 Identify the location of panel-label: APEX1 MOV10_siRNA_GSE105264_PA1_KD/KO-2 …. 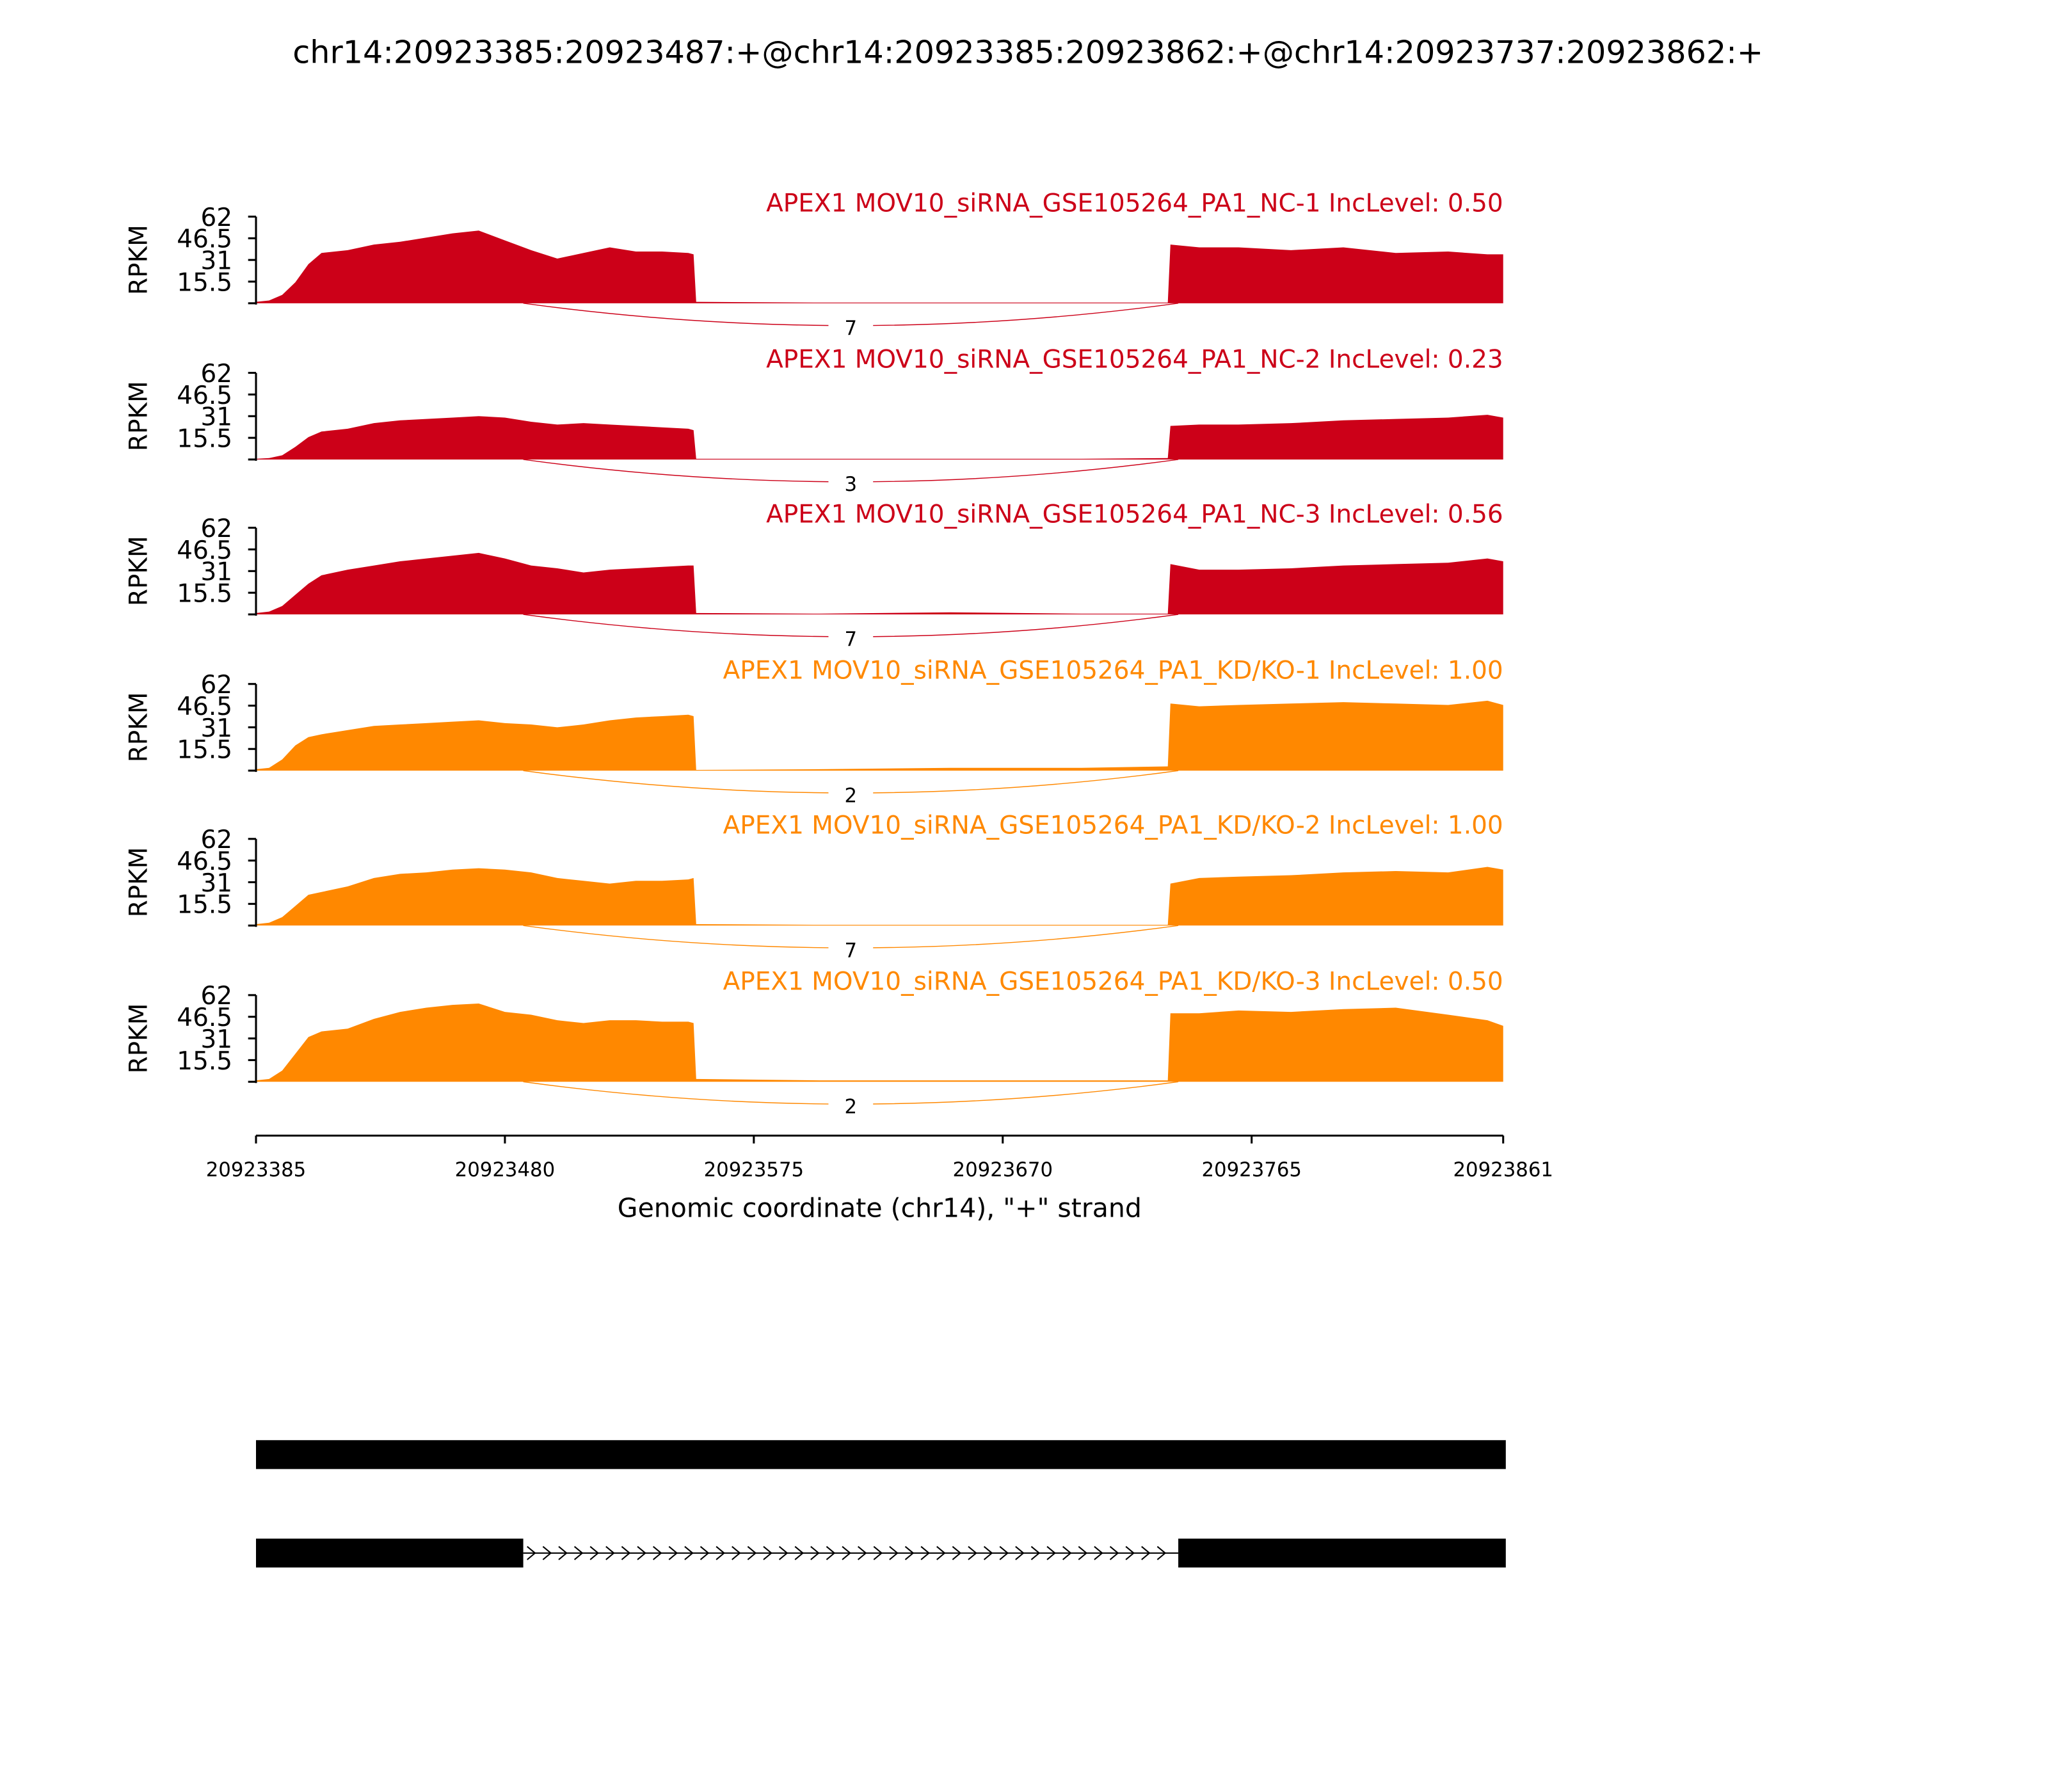
(1113, 826).